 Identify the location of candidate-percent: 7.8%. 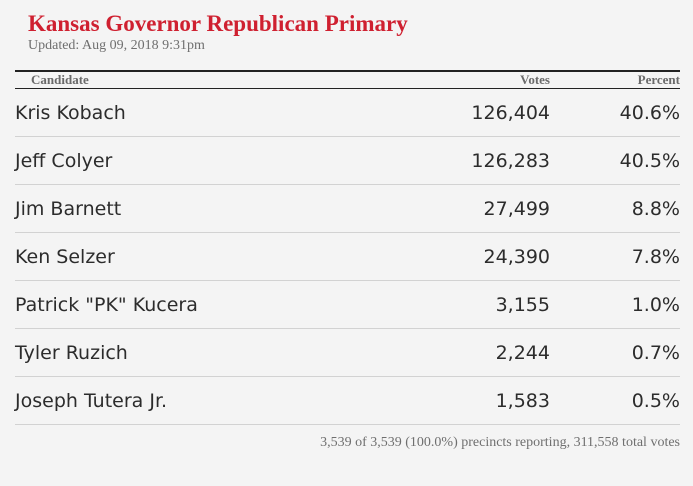
(655, 256).